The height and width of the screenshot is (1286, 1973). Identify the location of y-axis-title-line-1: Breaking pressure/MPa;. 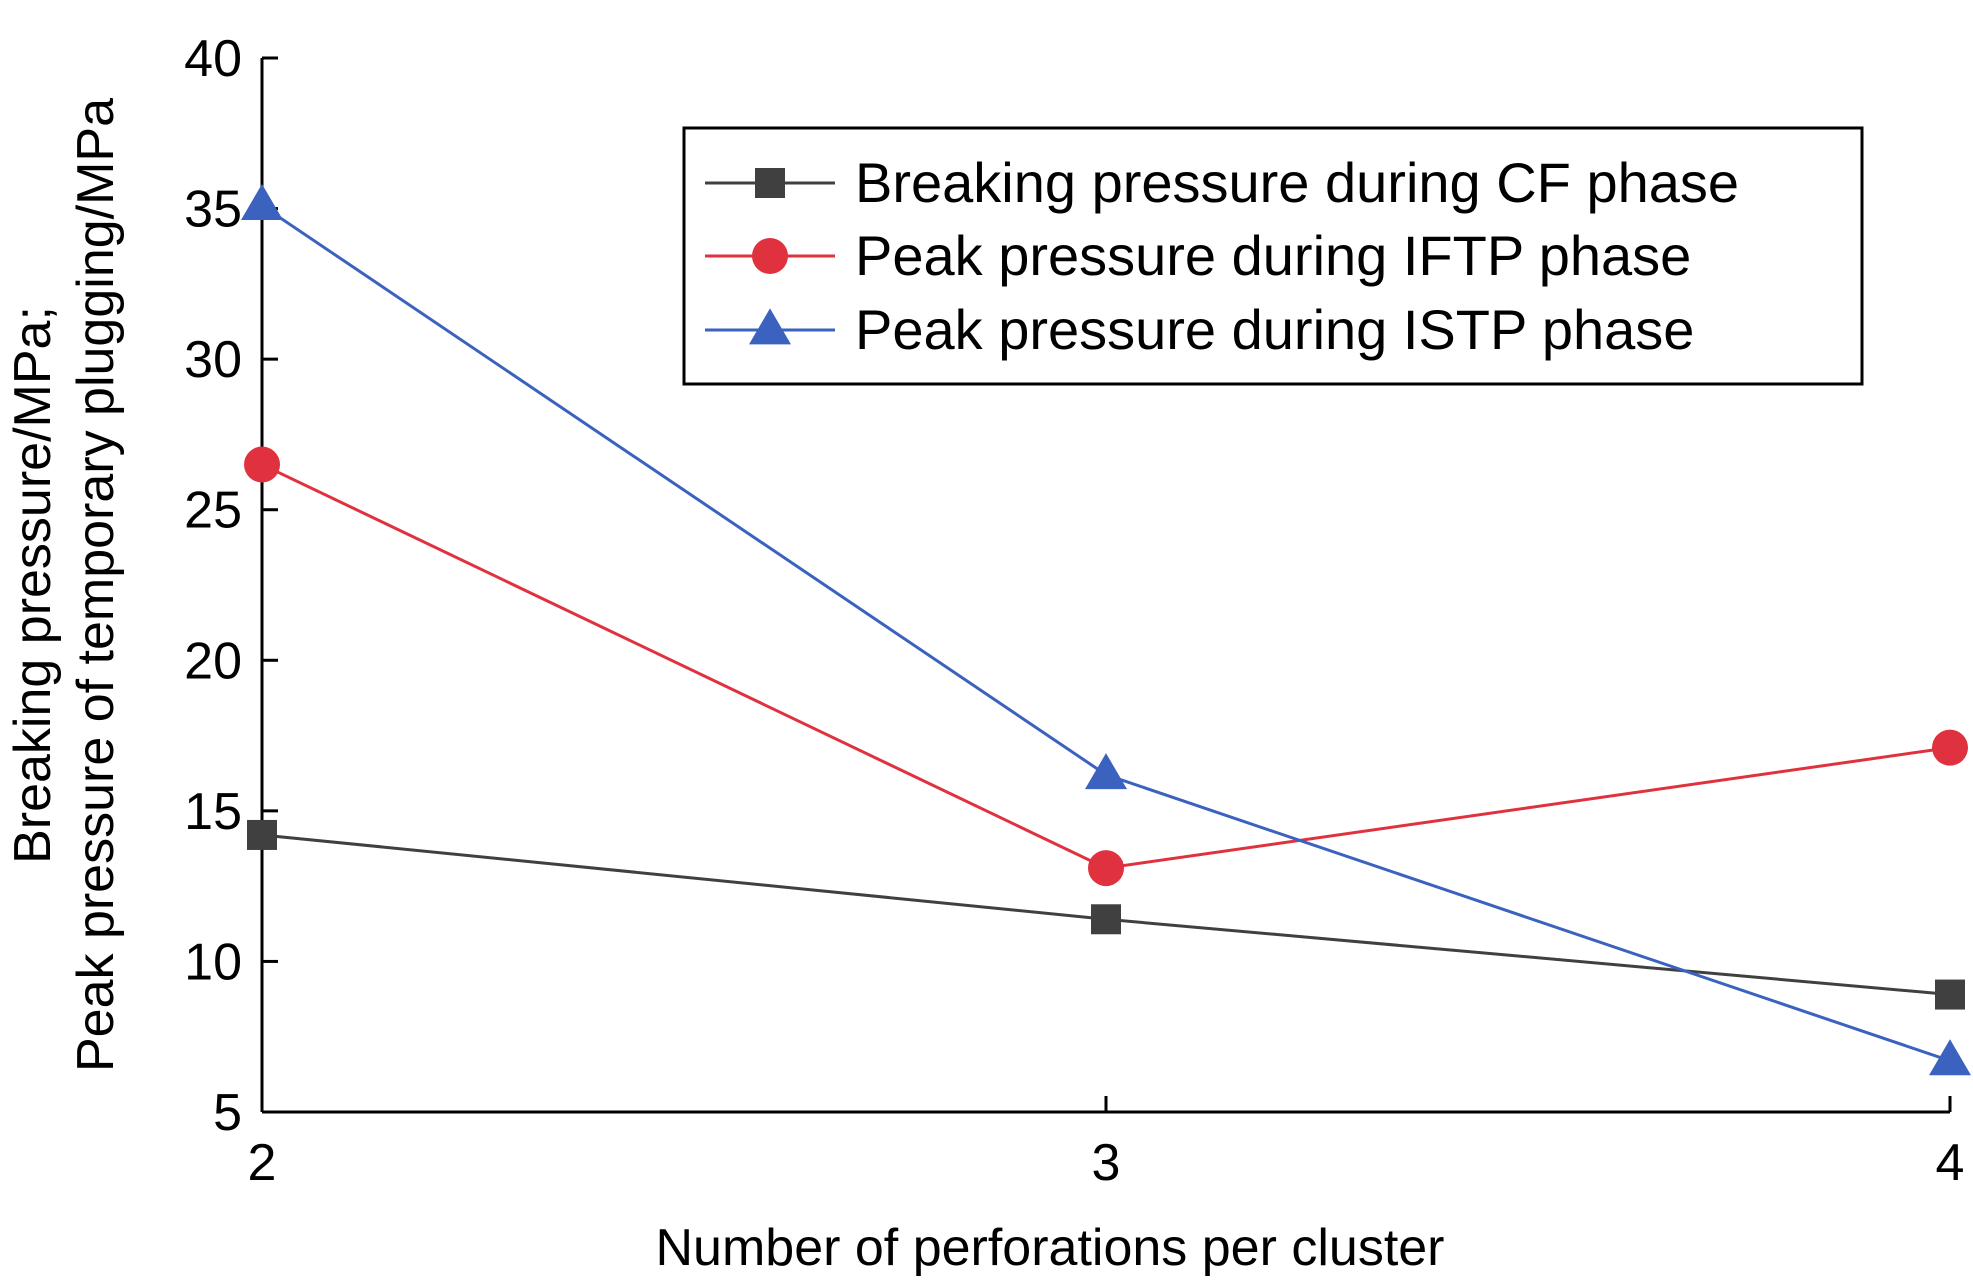
(33, 585).